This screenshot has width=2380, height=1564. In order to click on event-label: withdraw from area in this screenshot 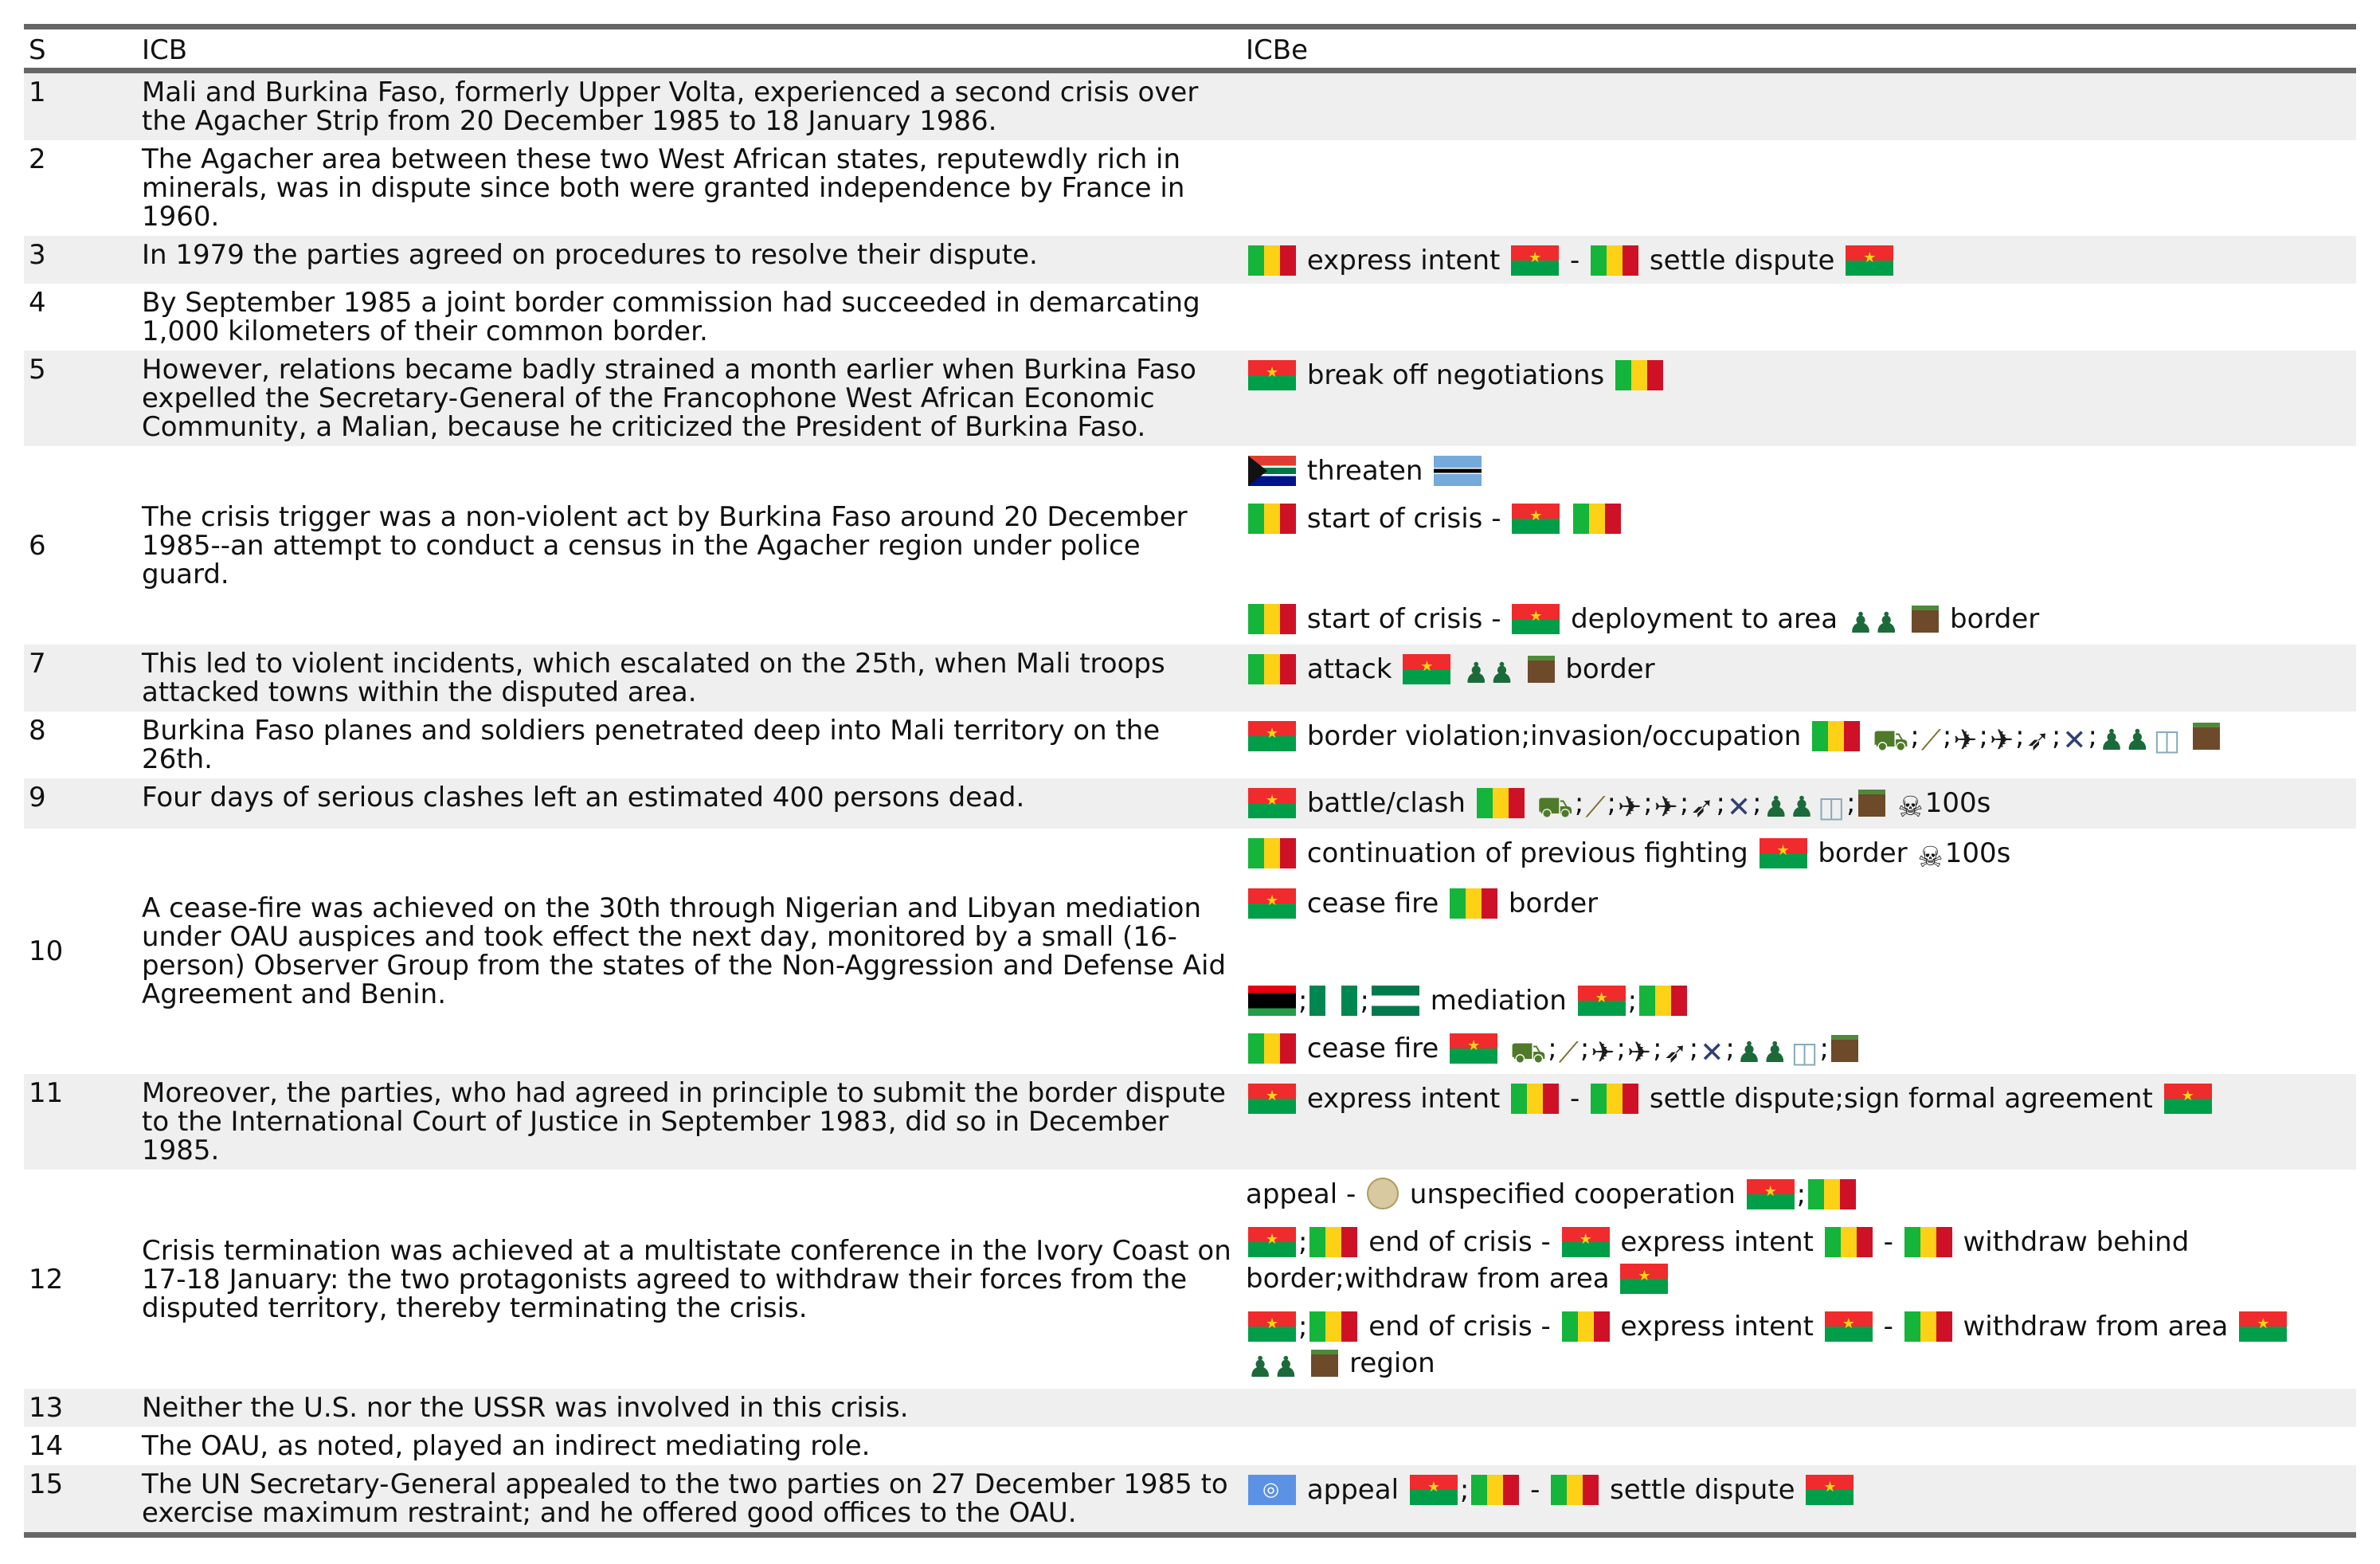, I will do `click(2096, 1327)`.